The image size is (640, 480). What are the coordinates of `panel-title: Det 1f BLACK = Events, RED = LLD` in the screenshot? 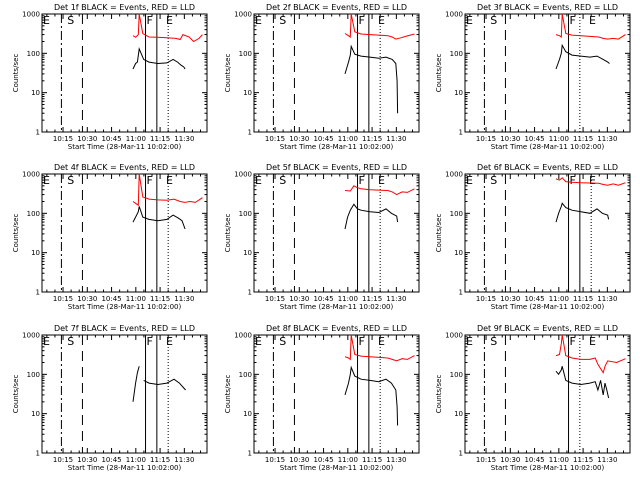 It's located at (124, 7).